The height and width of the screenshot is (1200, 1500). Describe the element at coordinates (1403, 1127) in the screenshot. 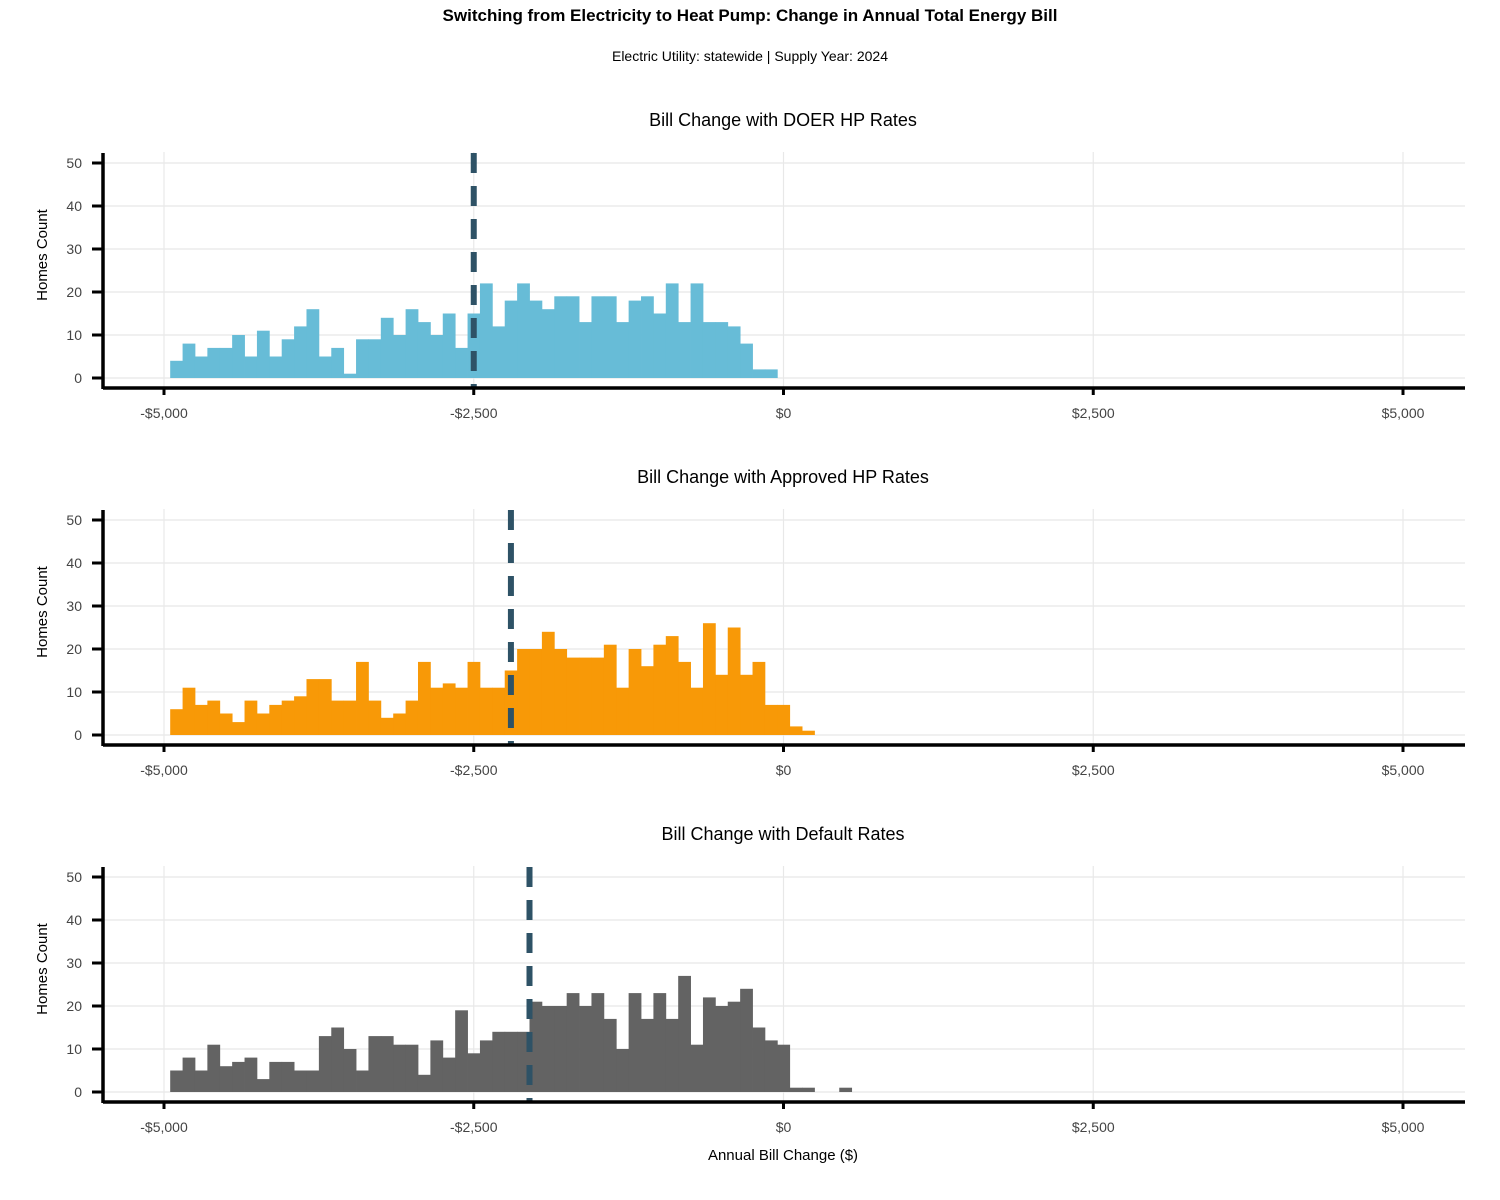

I see `x-tick-label: $5,000` at that location.